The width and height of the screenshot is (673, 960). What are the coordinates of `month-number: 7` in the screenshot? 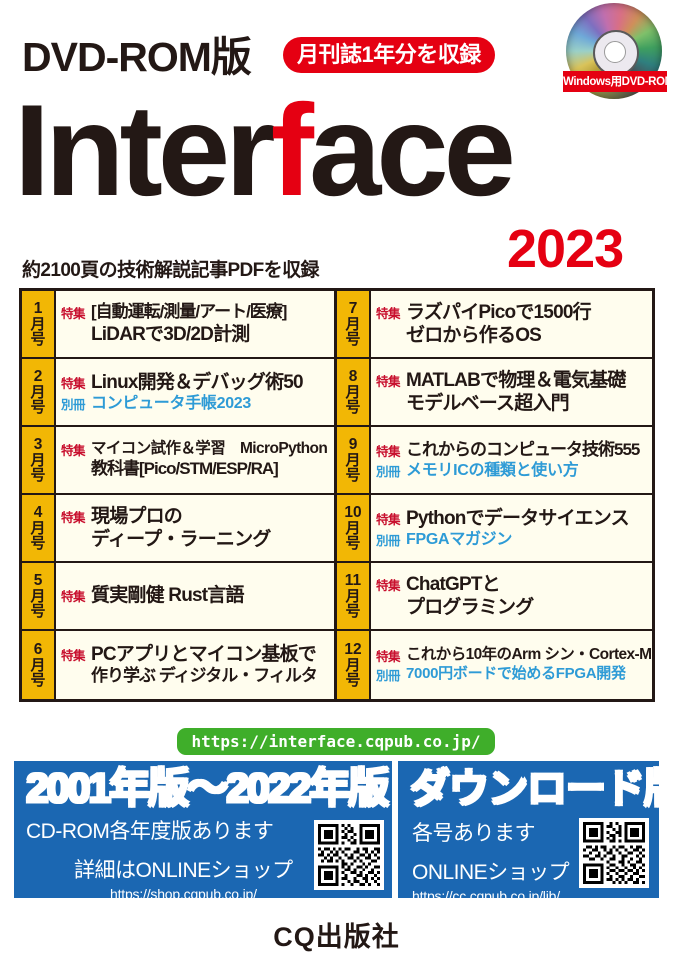 It's located at (353, 308).